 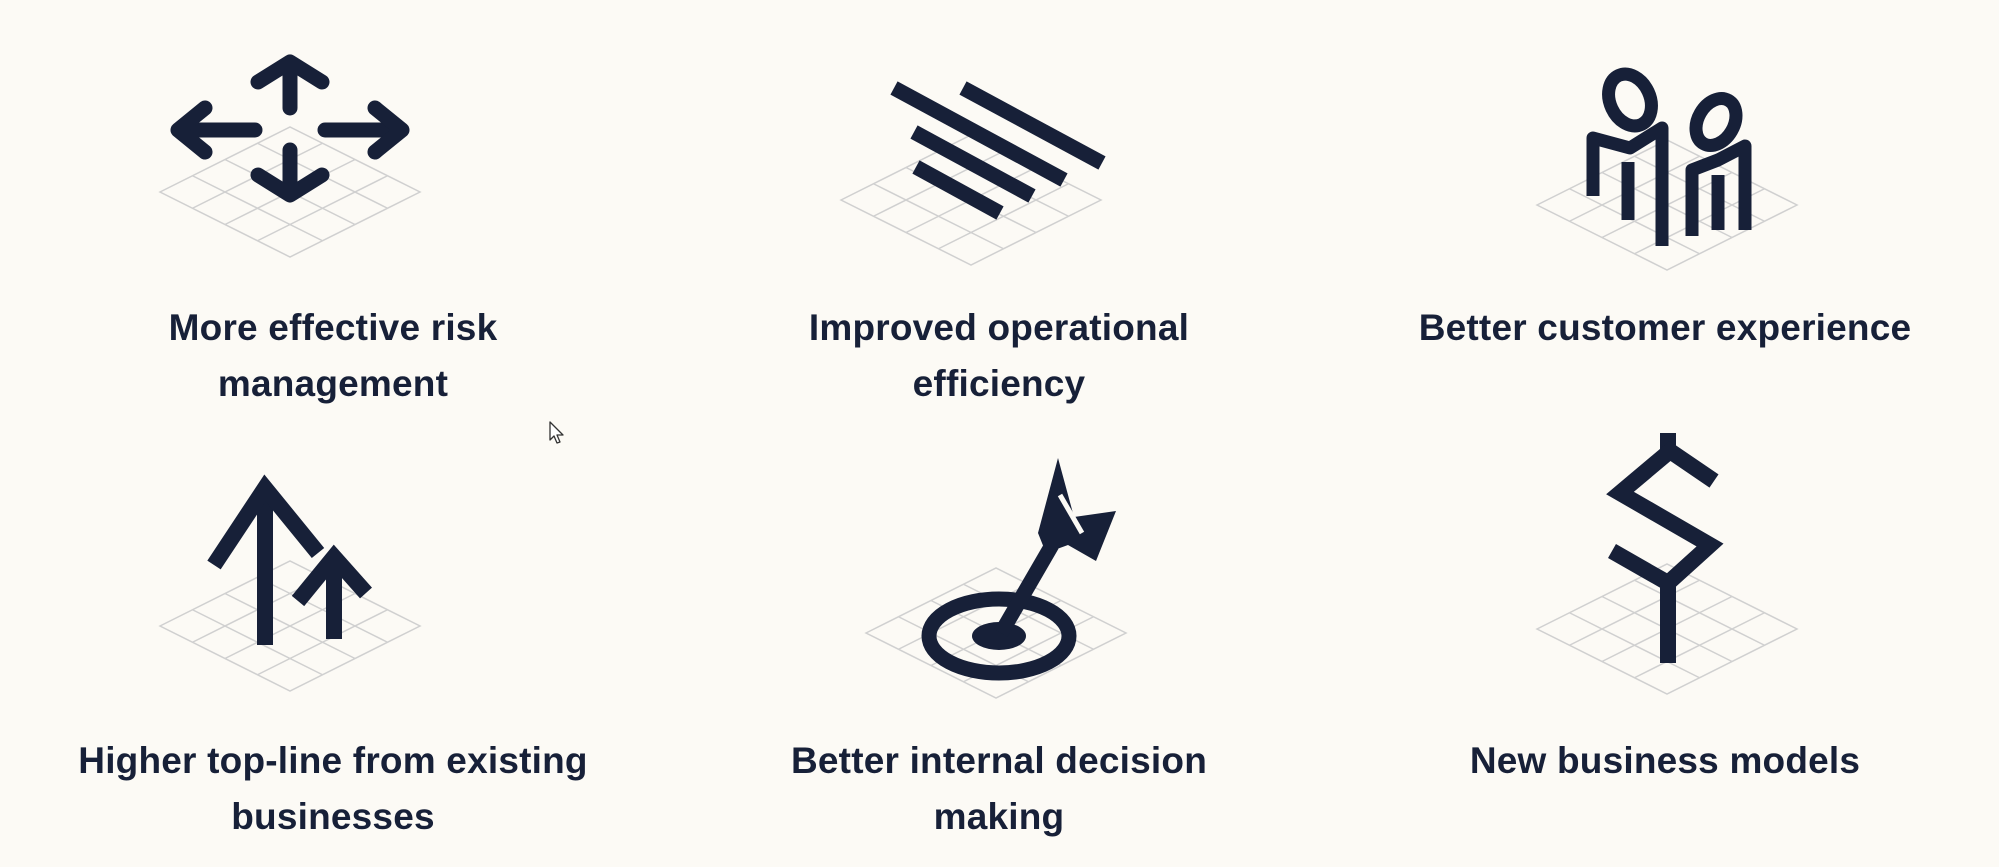 What do you see at coordinates (998, 788) in the screenshot?
I see `benefit-label: Better internal decision making` at bounding box center [998, 788].